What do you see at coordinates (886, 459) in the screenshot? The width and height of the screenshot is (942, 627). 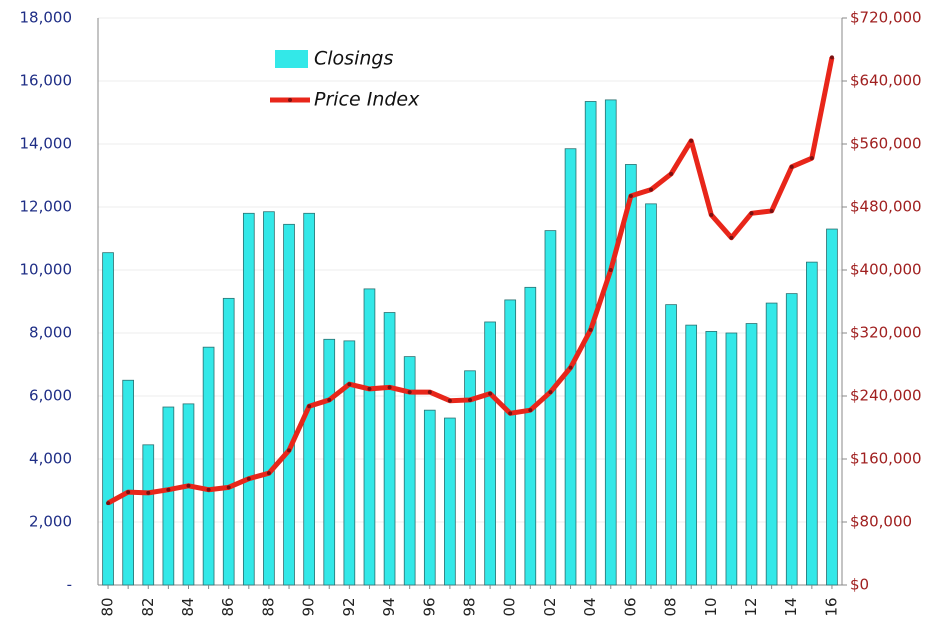 I see `y2-tick-label: $160,000` at bounding box center [886, 459].